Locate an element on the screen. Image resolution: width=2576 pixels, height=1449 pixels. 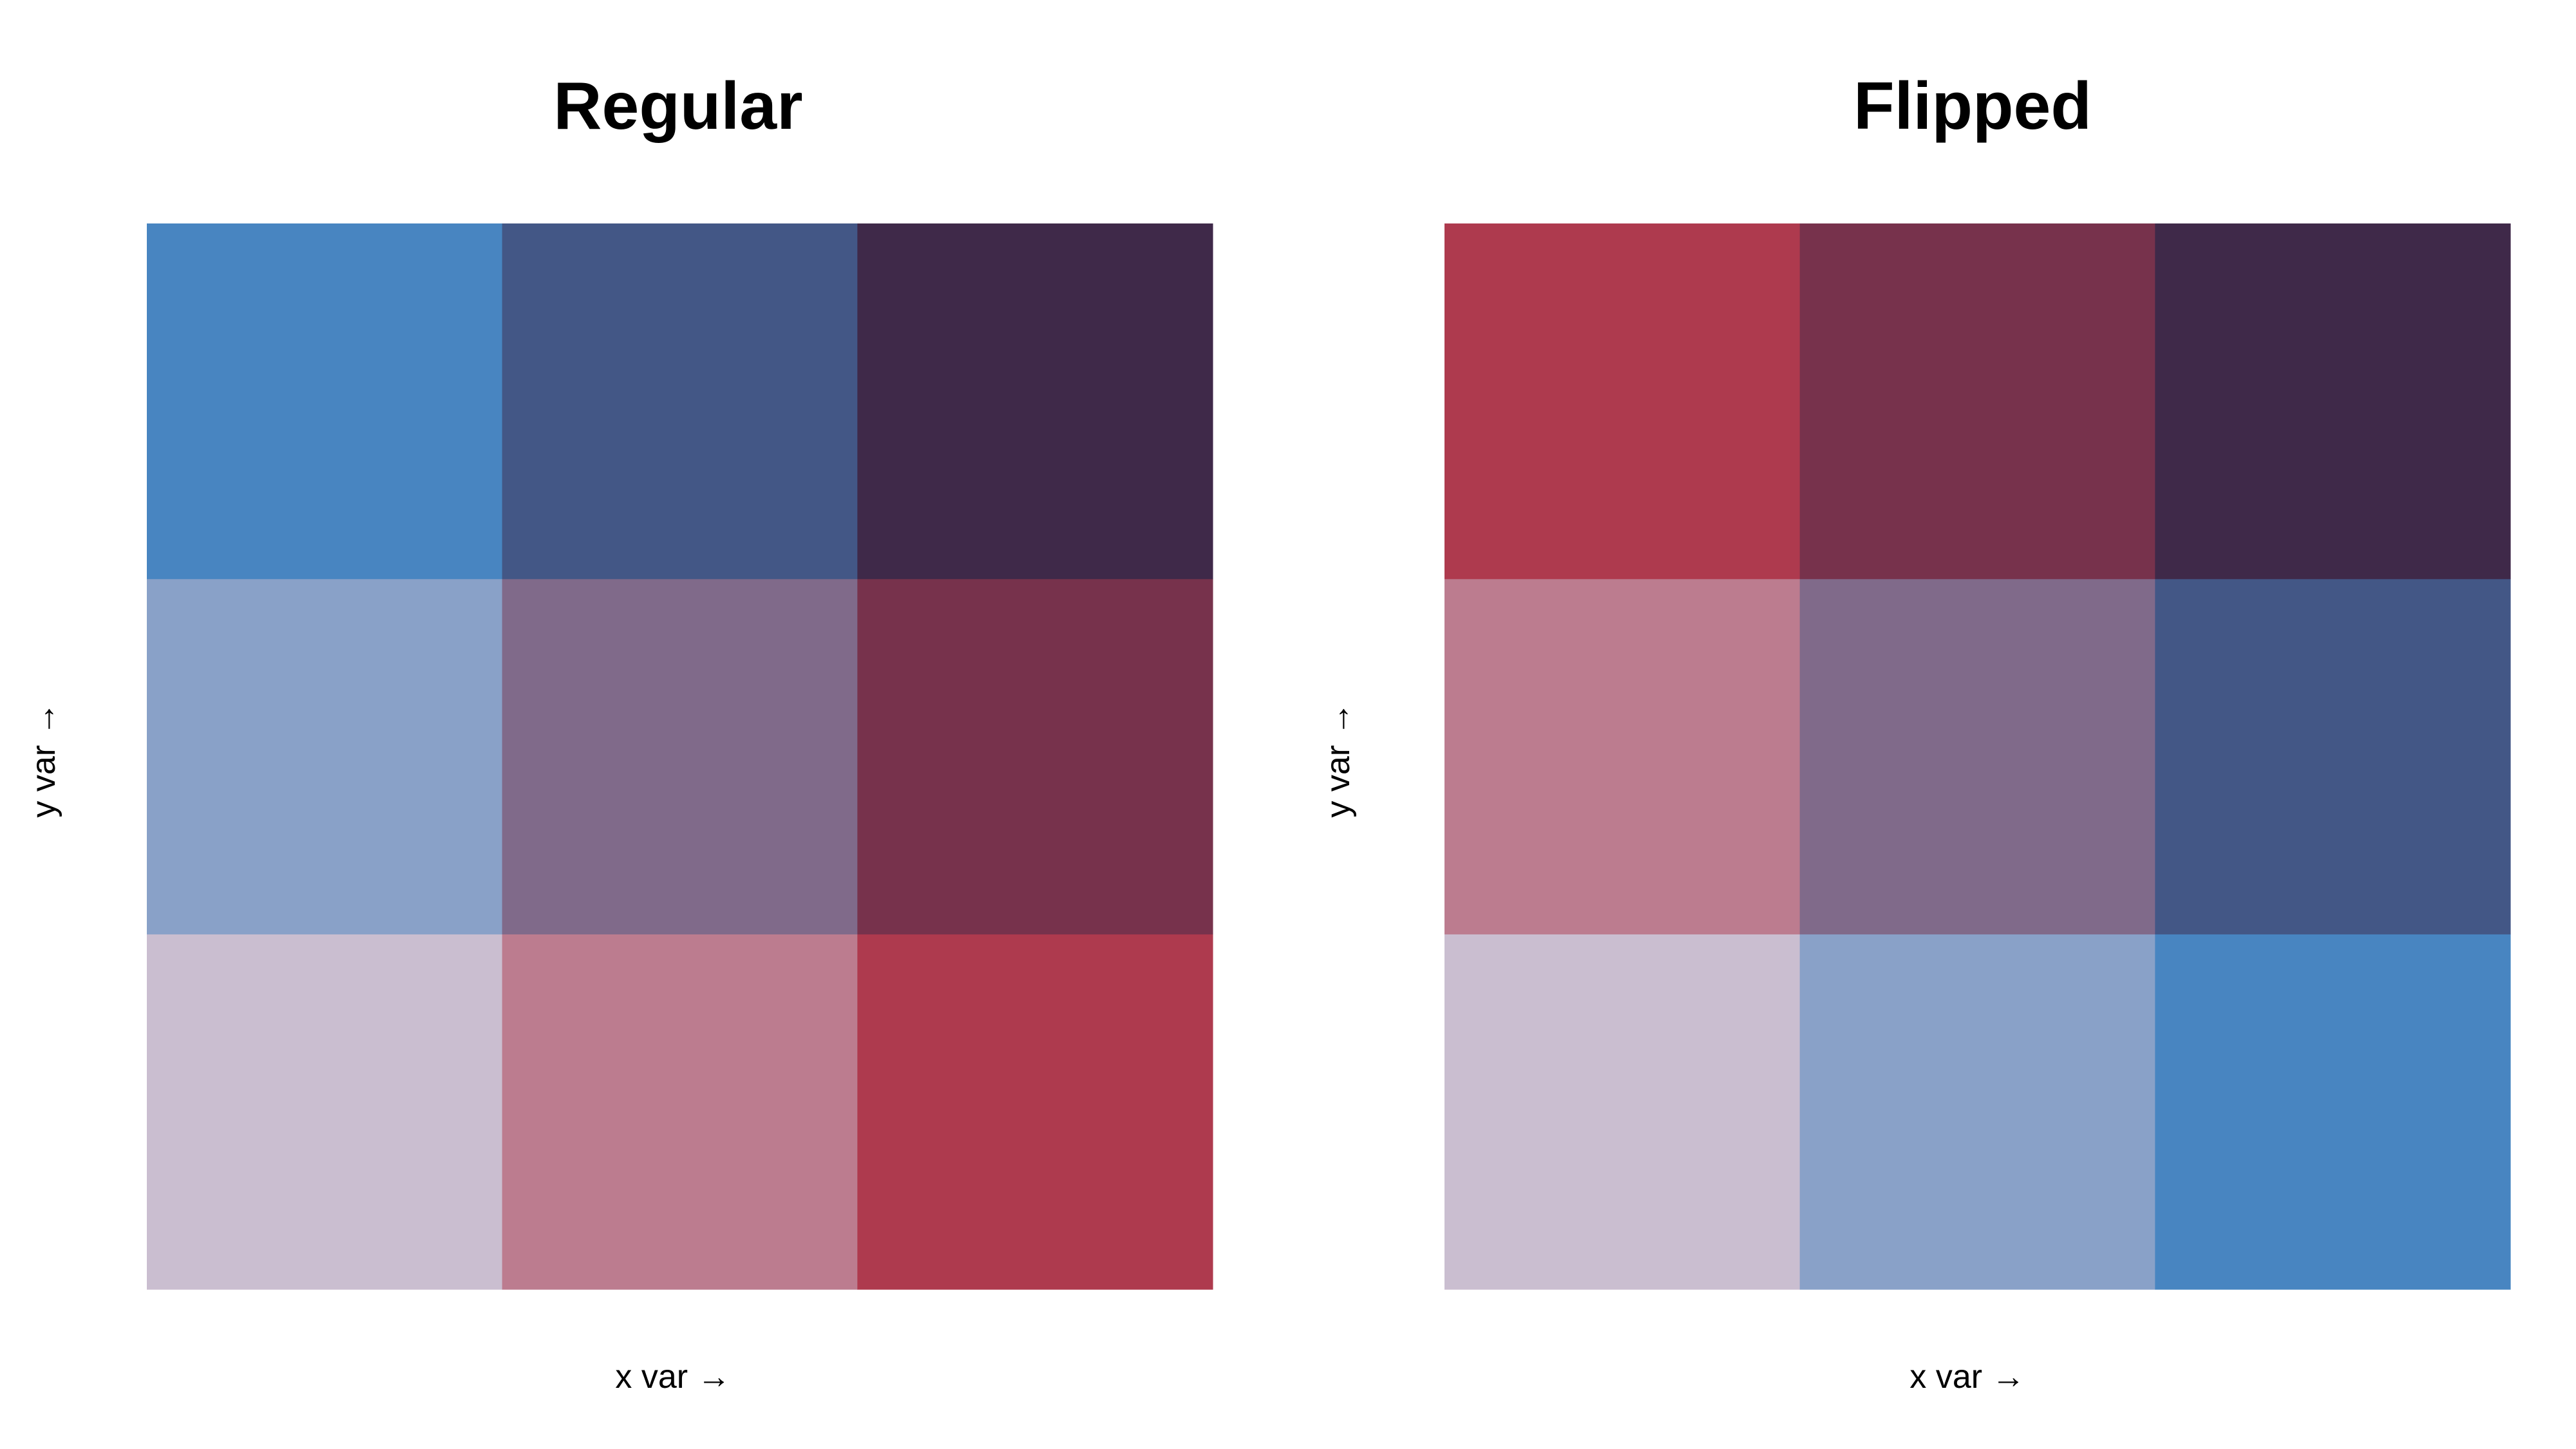
panel-flipped-cell-x1-y2 is located at coordinates (1622, 756).